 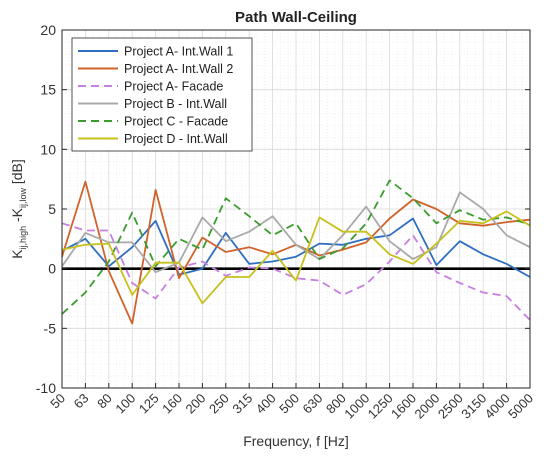 I want to click on y-tick-label: -5, so click(x=50, y=328).